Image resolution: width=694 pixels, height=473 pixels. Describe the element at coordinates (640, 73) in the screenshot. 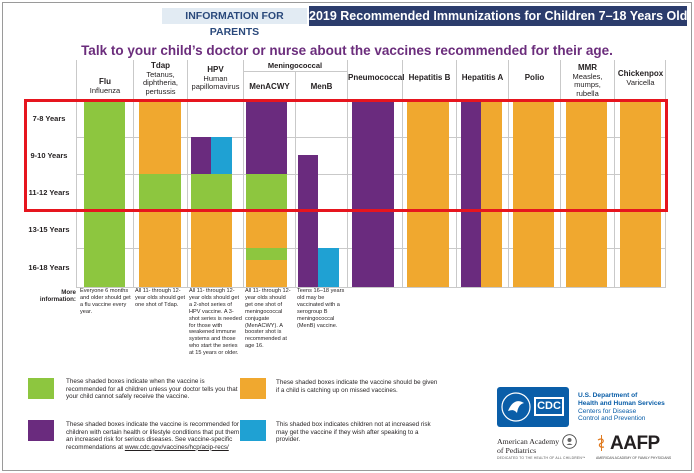

I see `col-name: Chickenpox` at that location.